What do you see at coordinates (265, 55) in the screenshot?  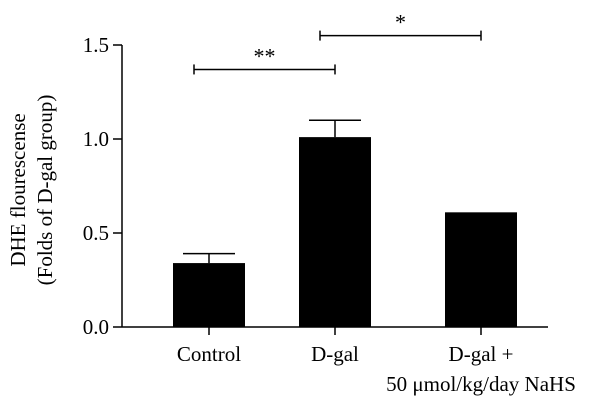 I see `significance-label: **` at bounding box center [265, 55].